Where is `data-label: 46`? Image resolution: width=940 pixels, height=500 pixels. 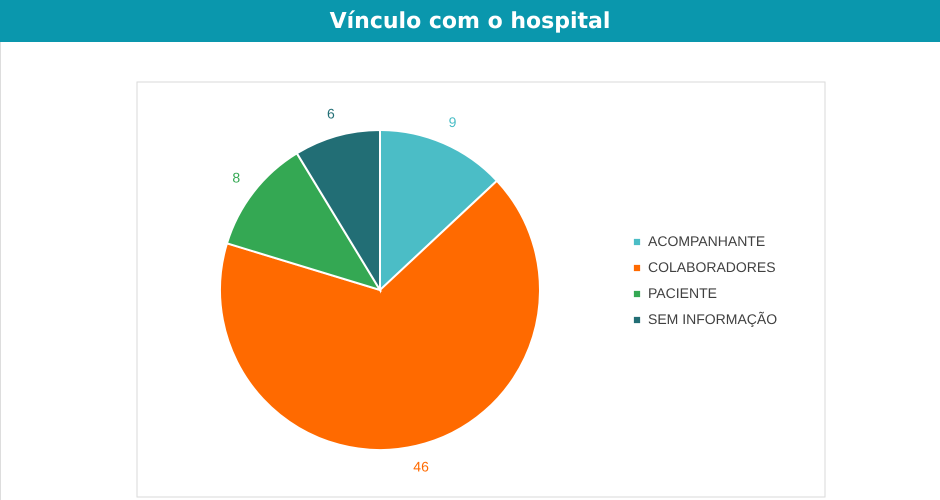 data-label: 46 is located at coordinates (421, 466).